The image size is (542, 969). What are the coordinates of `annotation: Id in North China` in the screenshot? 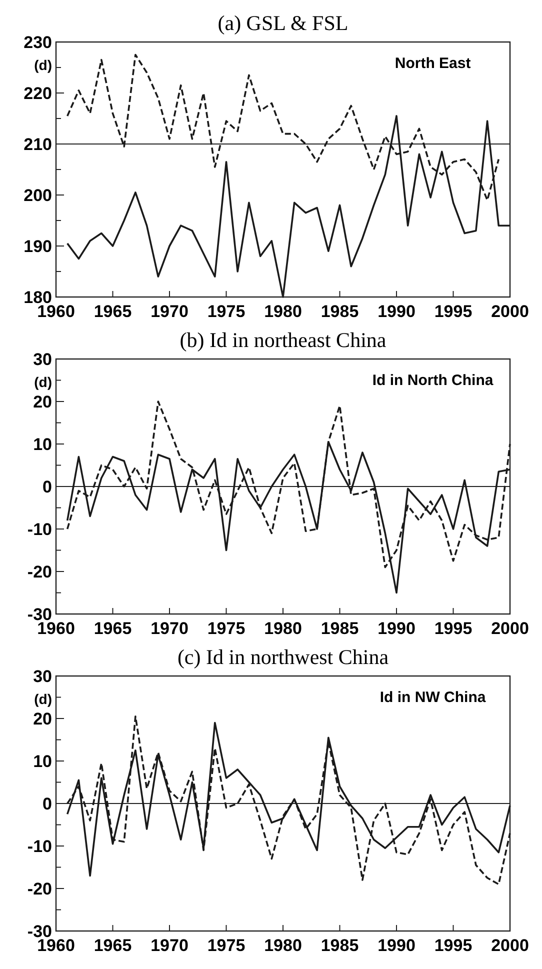 It's located at (433, 380).